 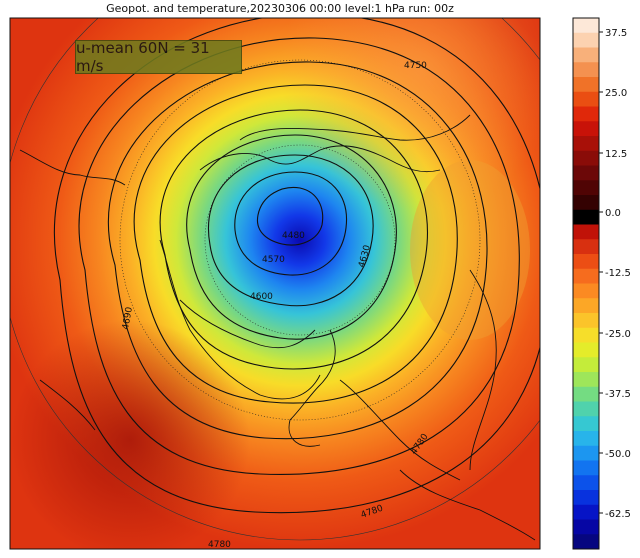 What do you see at coordinates (261, 297) in the screenshot?
I see `contour-label-3: 4600` at bounding box center [261, 297].